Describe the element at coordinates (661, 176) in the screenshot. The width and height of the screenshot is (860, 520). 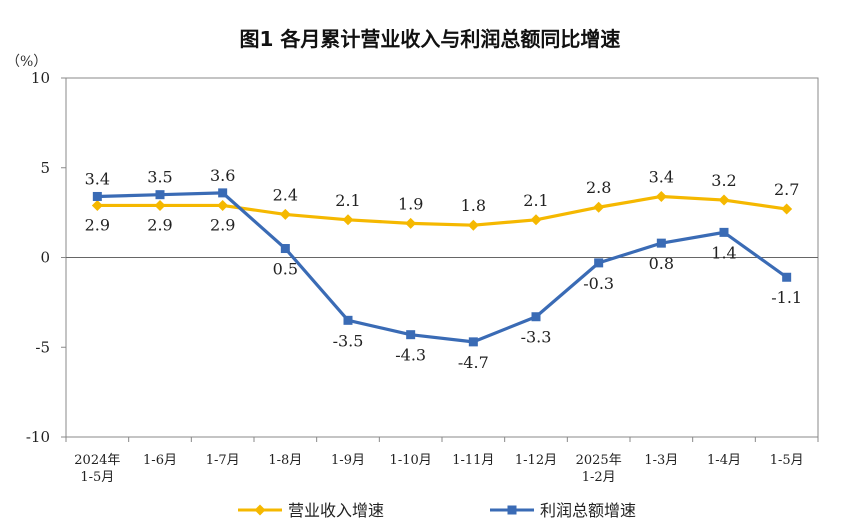
I see `data-label-revenue: 3.4` at that location.